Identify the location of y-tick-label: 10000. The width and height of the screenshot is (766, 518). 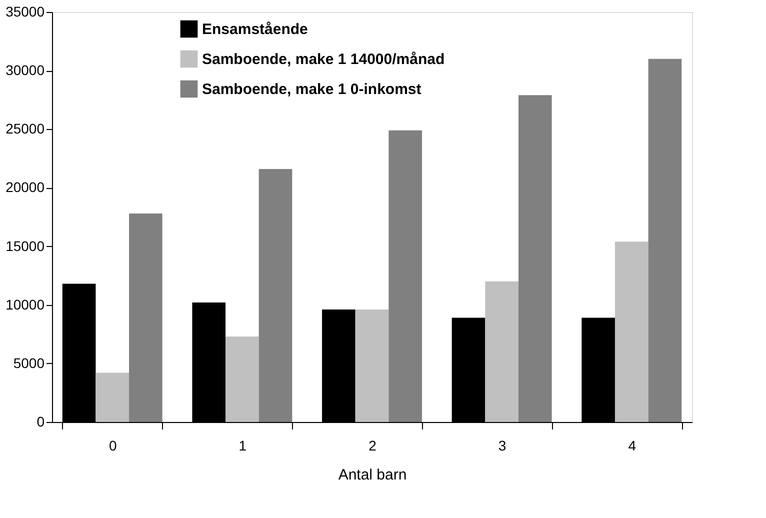
(25, 304).